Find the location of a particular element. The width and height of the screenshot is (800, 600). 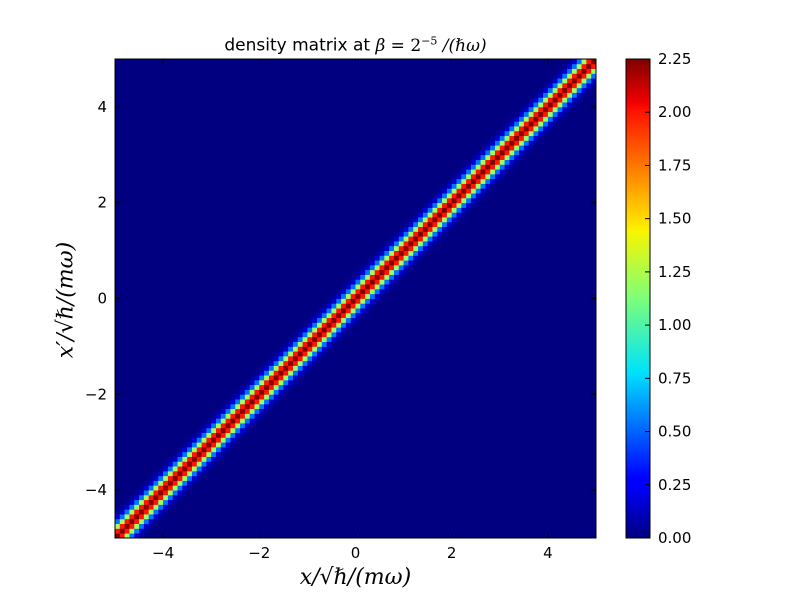

chart-title-math: β = 2−5 /(ℏω) is located at coordinates (430, 45).